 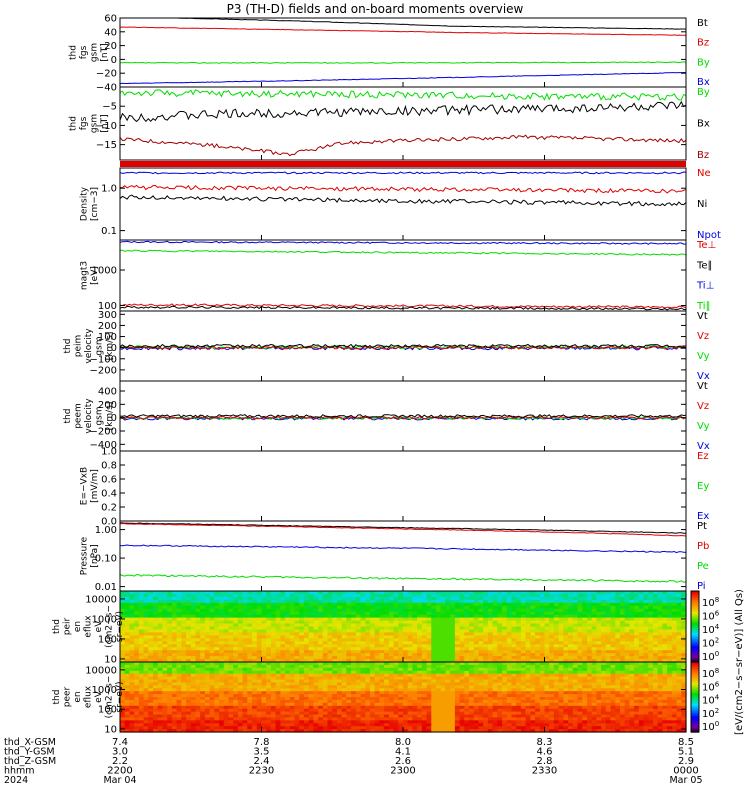 What do you see at coordinates (109, 466) in the screenshot?
I see `ytick-label: 0.8` at bounding box center [109, 466].